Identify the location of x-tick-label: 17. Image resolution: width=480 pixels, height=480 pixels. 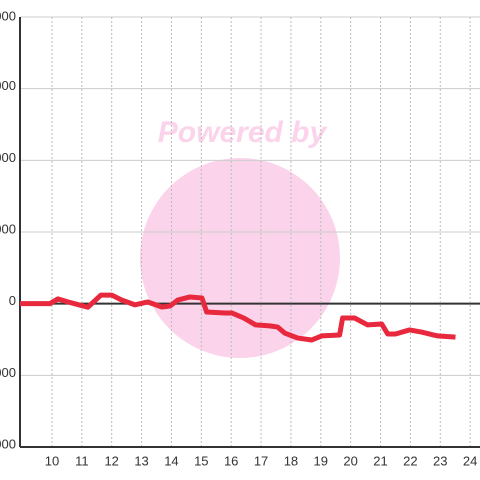
(261, 460).